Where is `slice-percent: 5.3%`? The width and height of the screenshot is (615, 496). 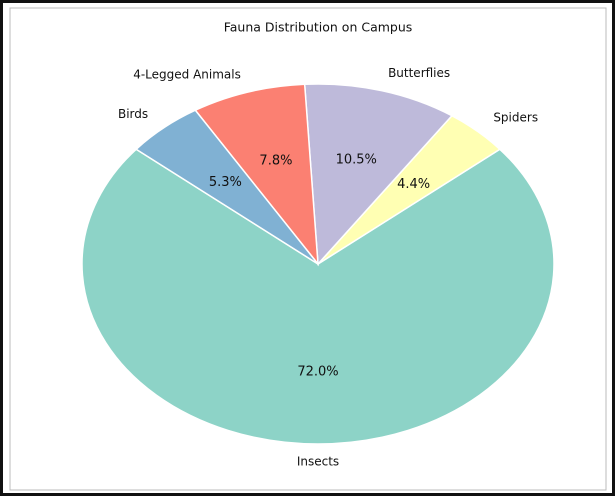 slice-percent: 5.3% is located at coordinates (225, 182).